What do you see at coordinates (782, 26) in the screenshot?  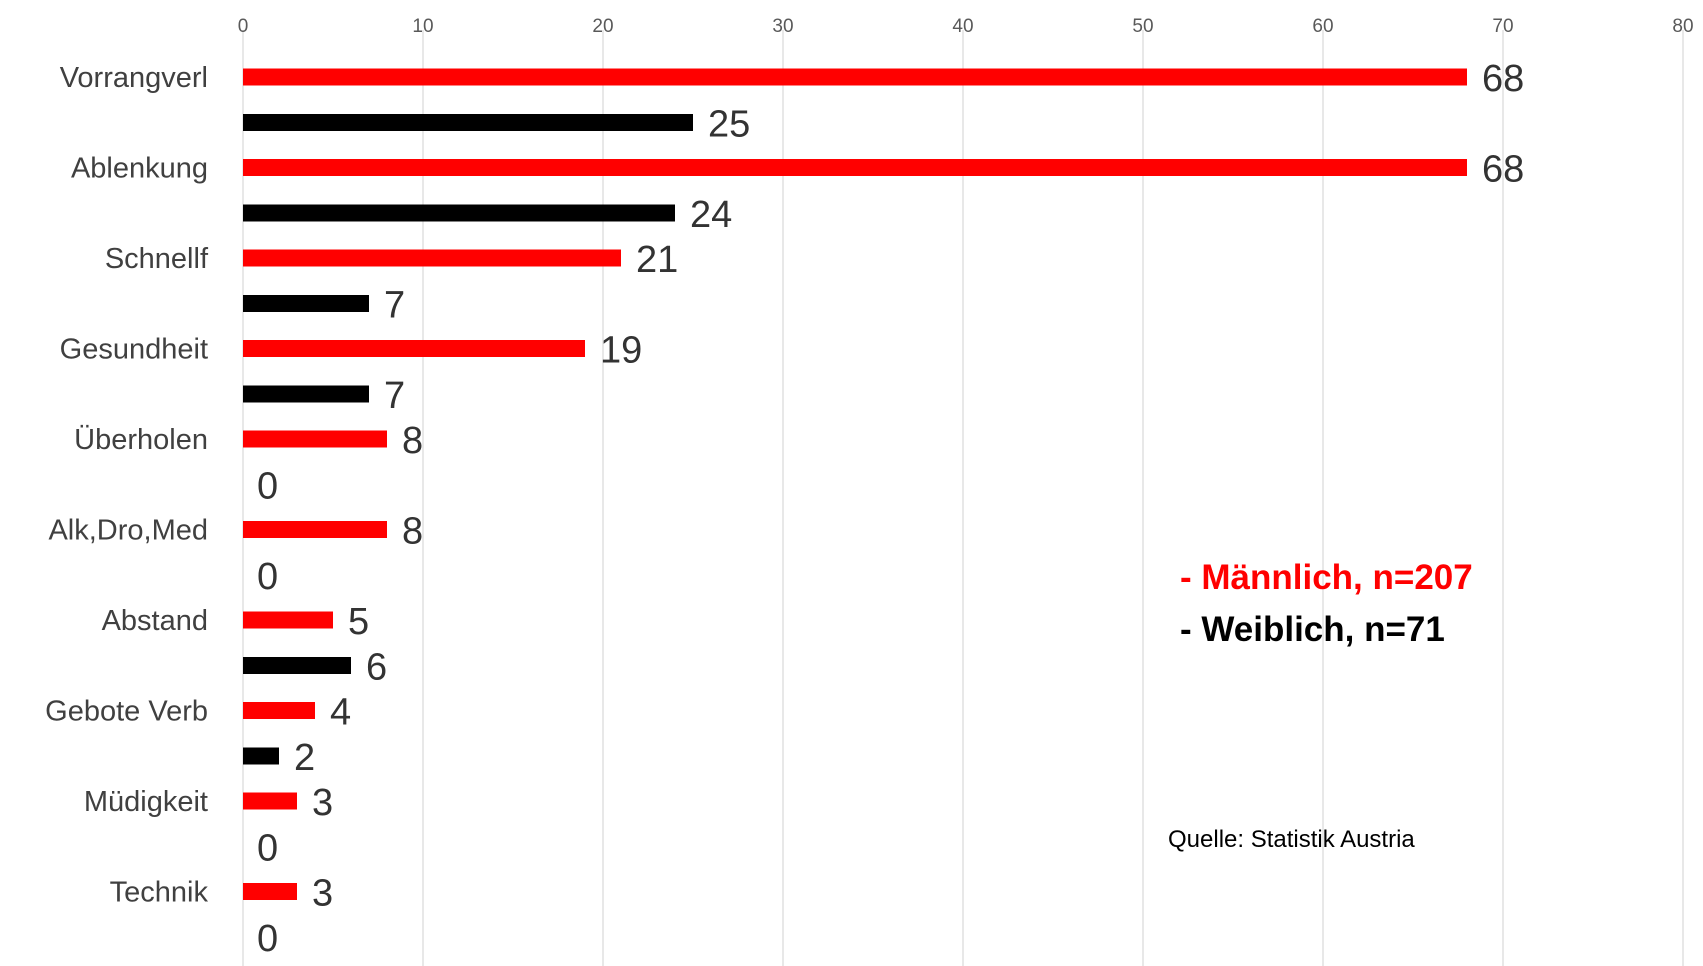 I see `x-tick-label: 30` at bounding box center [782, 26].